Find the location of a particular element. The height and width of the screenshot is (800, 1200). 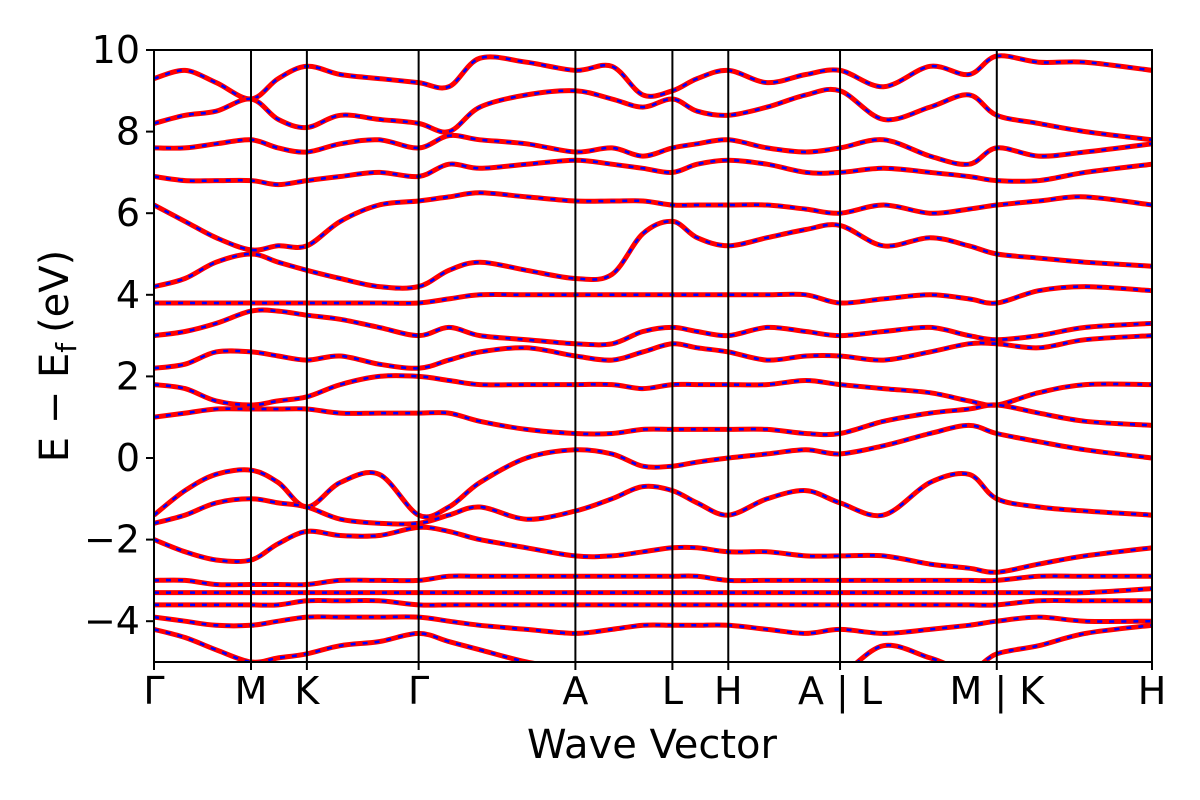

band-3-solid is located at coordinates (653, 149).